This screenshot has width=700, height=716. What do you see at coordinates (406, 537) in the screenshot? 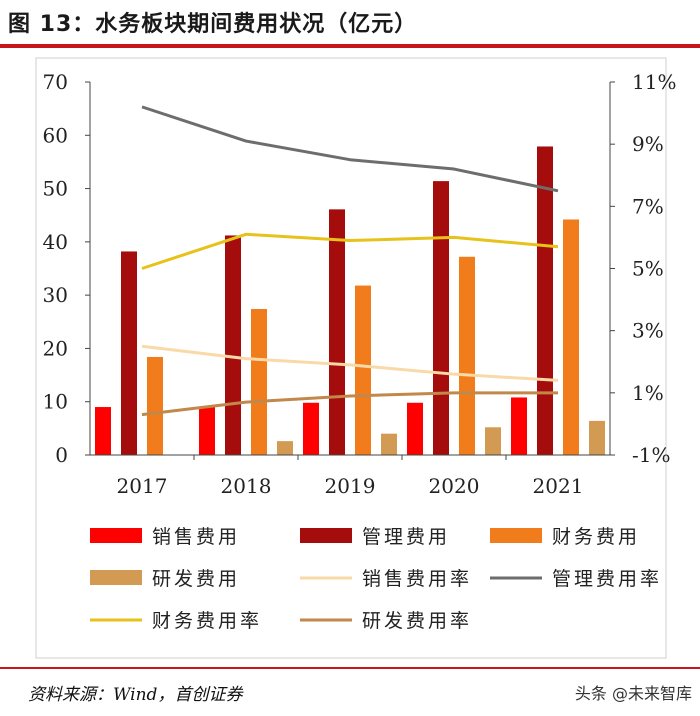
I see `legend-label: 管理费用` at bounding box center [406, 537].